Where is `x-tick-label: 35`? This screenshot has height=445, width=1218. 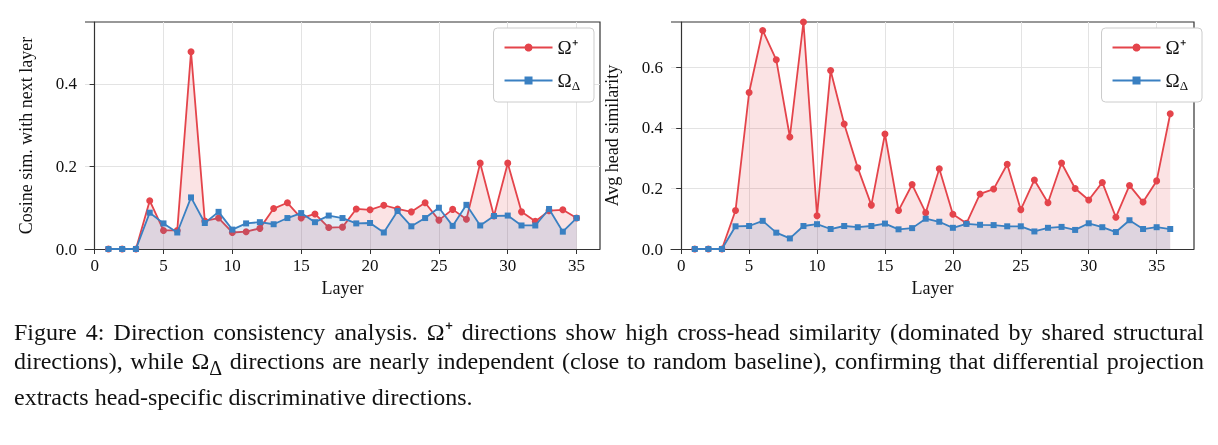
x-tick-label: 35 is located at coordinates (577, 265).